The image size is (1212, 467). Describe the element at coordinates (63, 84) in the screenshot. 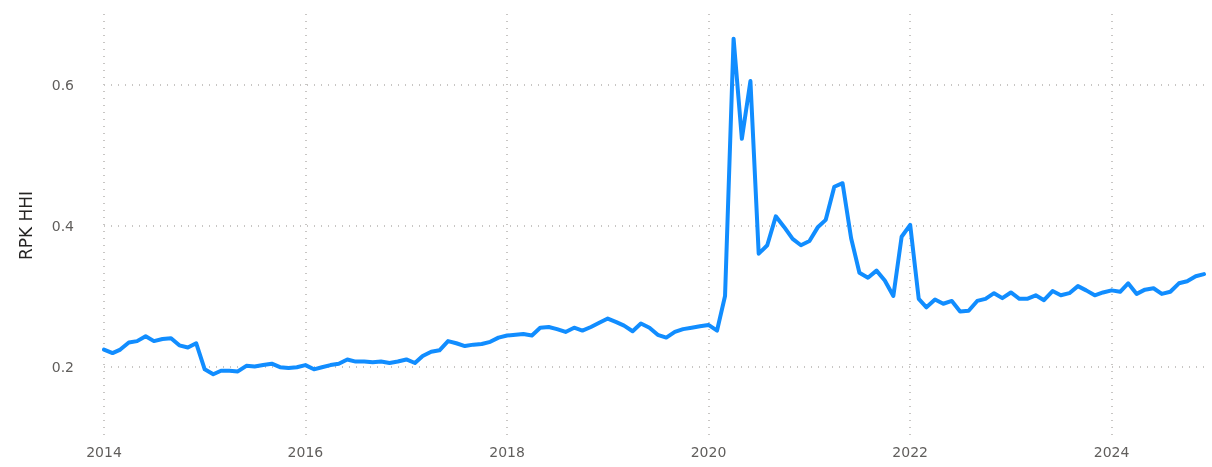

I see `y-tick-label: 0.6` at that location.